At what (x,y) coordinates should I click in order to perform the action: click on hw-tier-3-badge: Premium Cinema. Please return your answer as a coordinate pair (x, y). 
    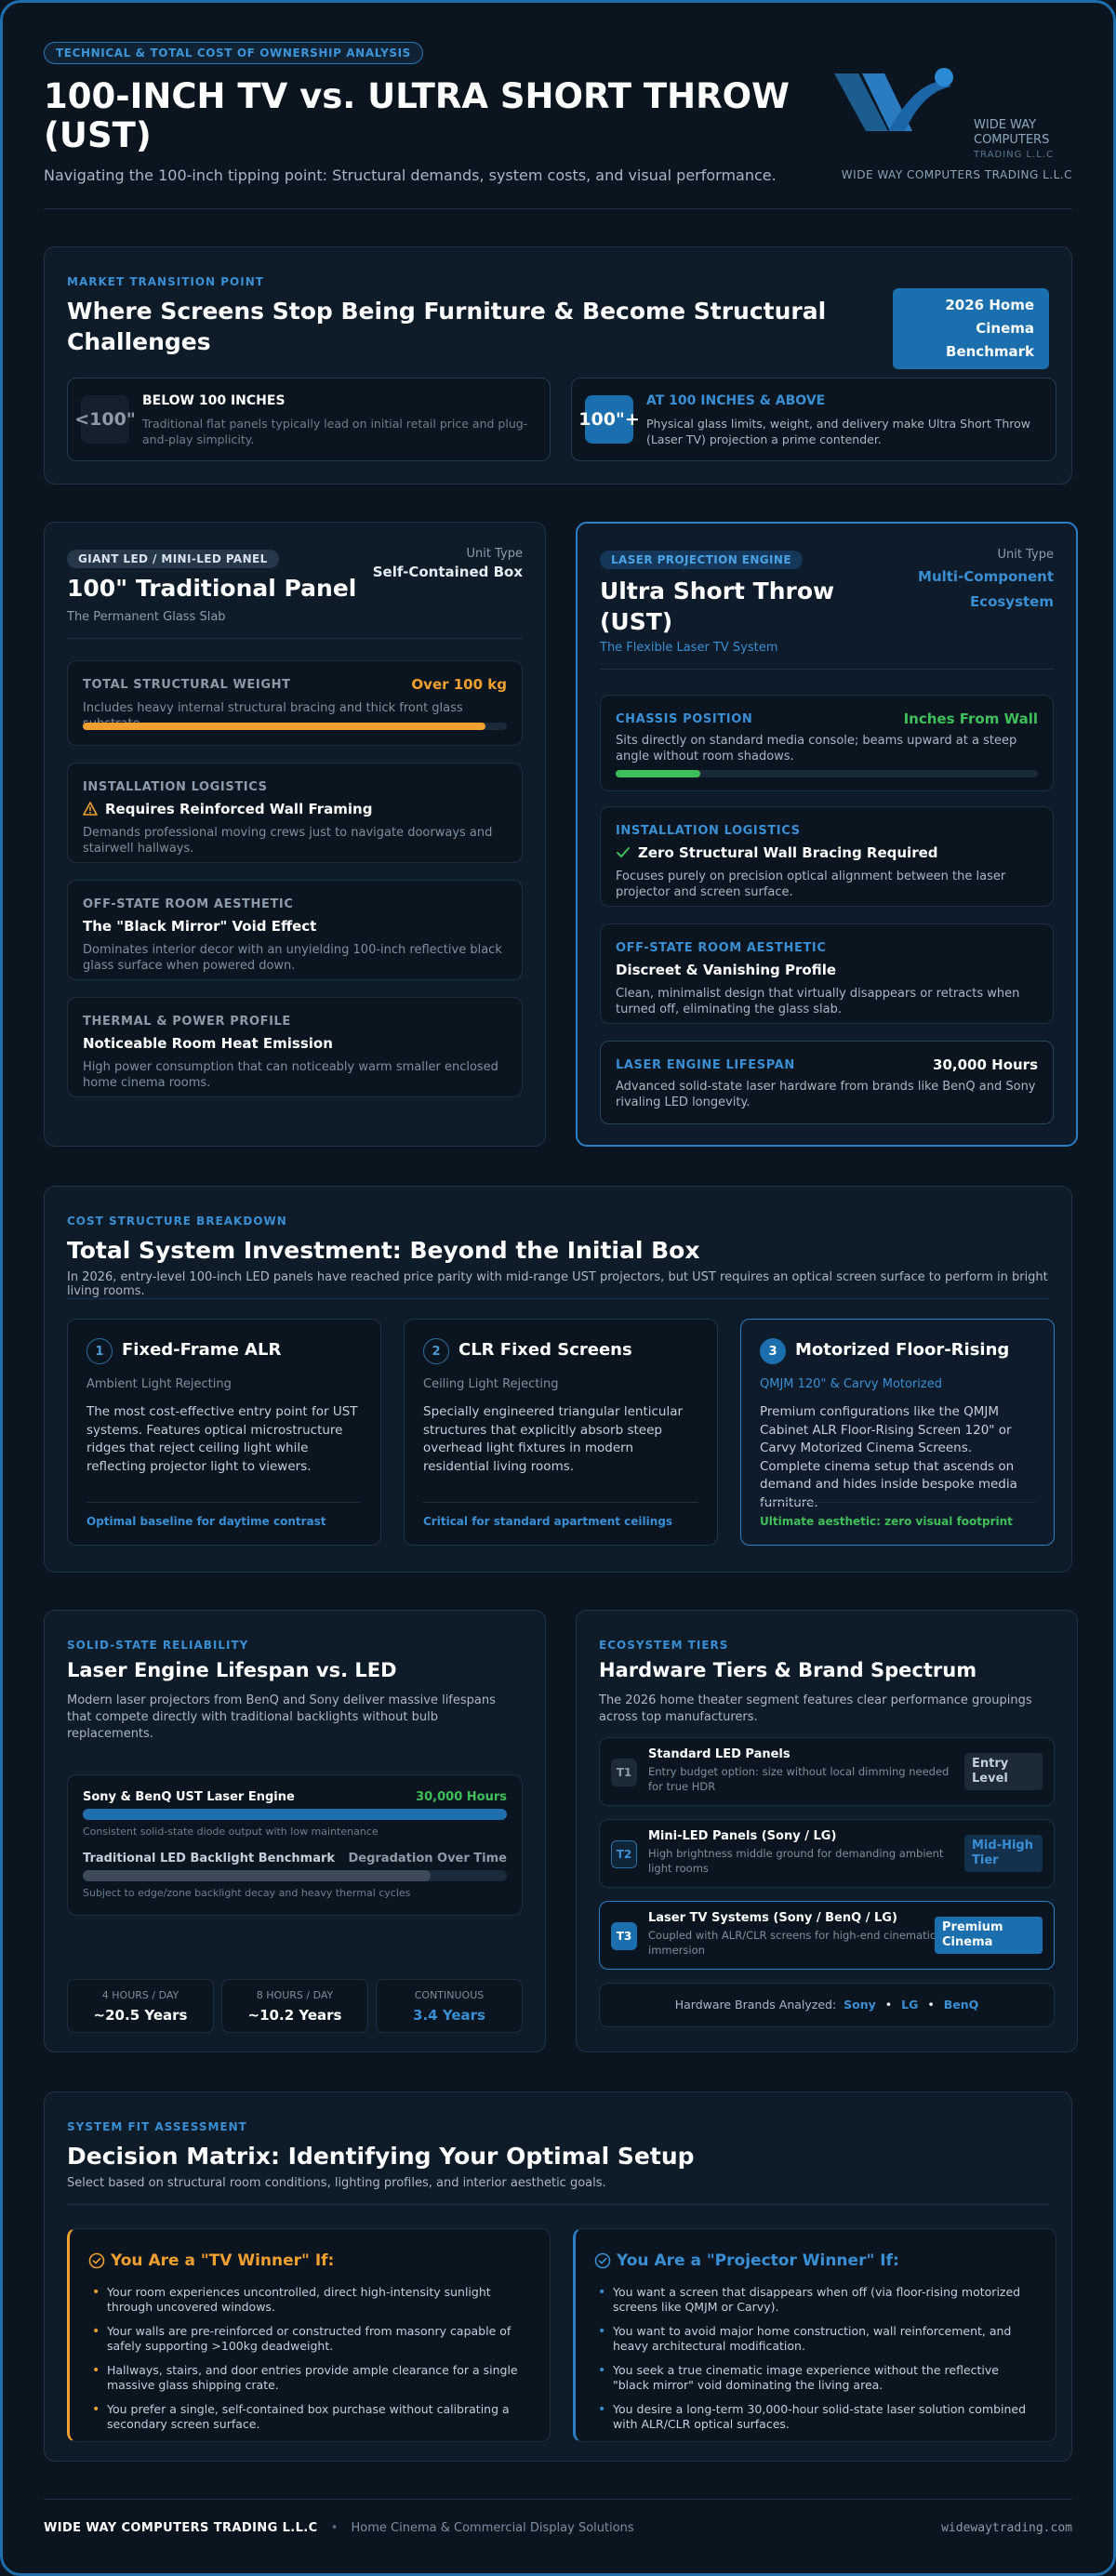
    Looking at the image, I should click on (989, 1935).